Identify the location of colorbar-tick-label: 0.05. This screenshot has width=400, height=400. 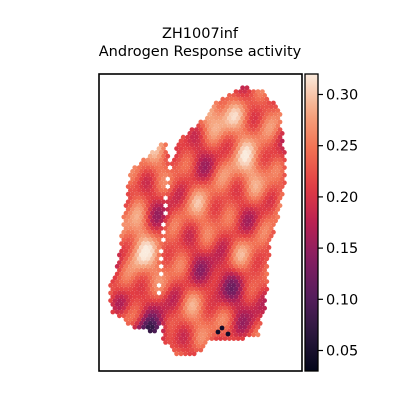
(342, 352).